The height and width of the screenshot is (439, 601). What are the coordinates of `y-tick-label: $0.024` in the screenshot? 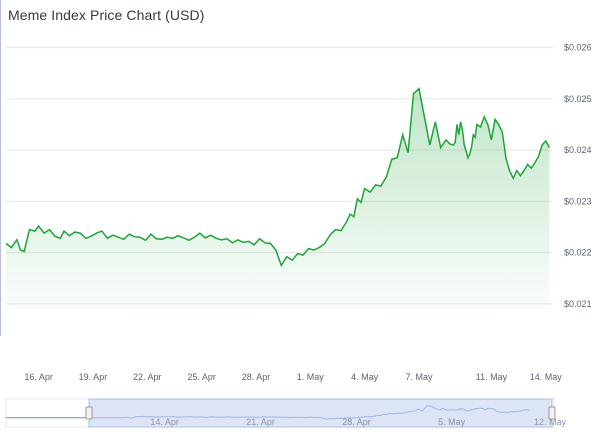 It's located at (578, 150).